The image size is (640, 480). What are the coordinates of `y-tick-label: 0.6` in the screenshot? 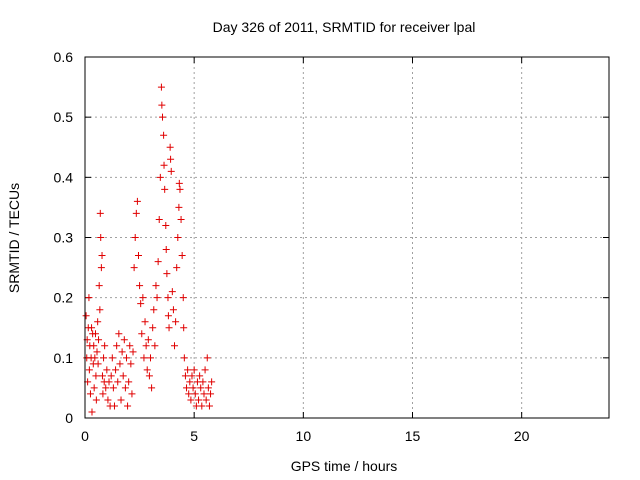 It's located at (64, 57).